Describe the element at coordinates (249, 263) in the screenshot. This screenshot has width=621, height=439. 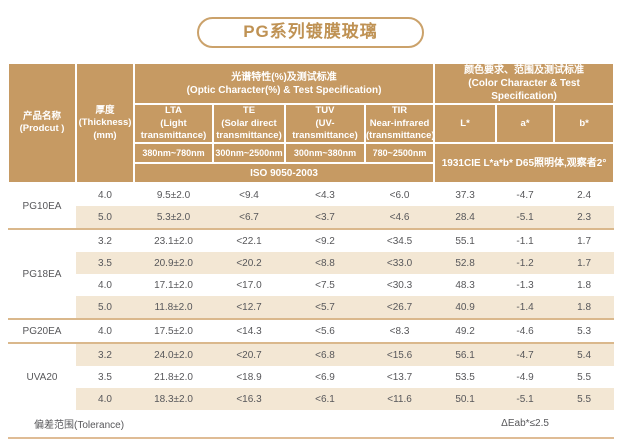
I see `value-cell-te: <20.2` at that location.